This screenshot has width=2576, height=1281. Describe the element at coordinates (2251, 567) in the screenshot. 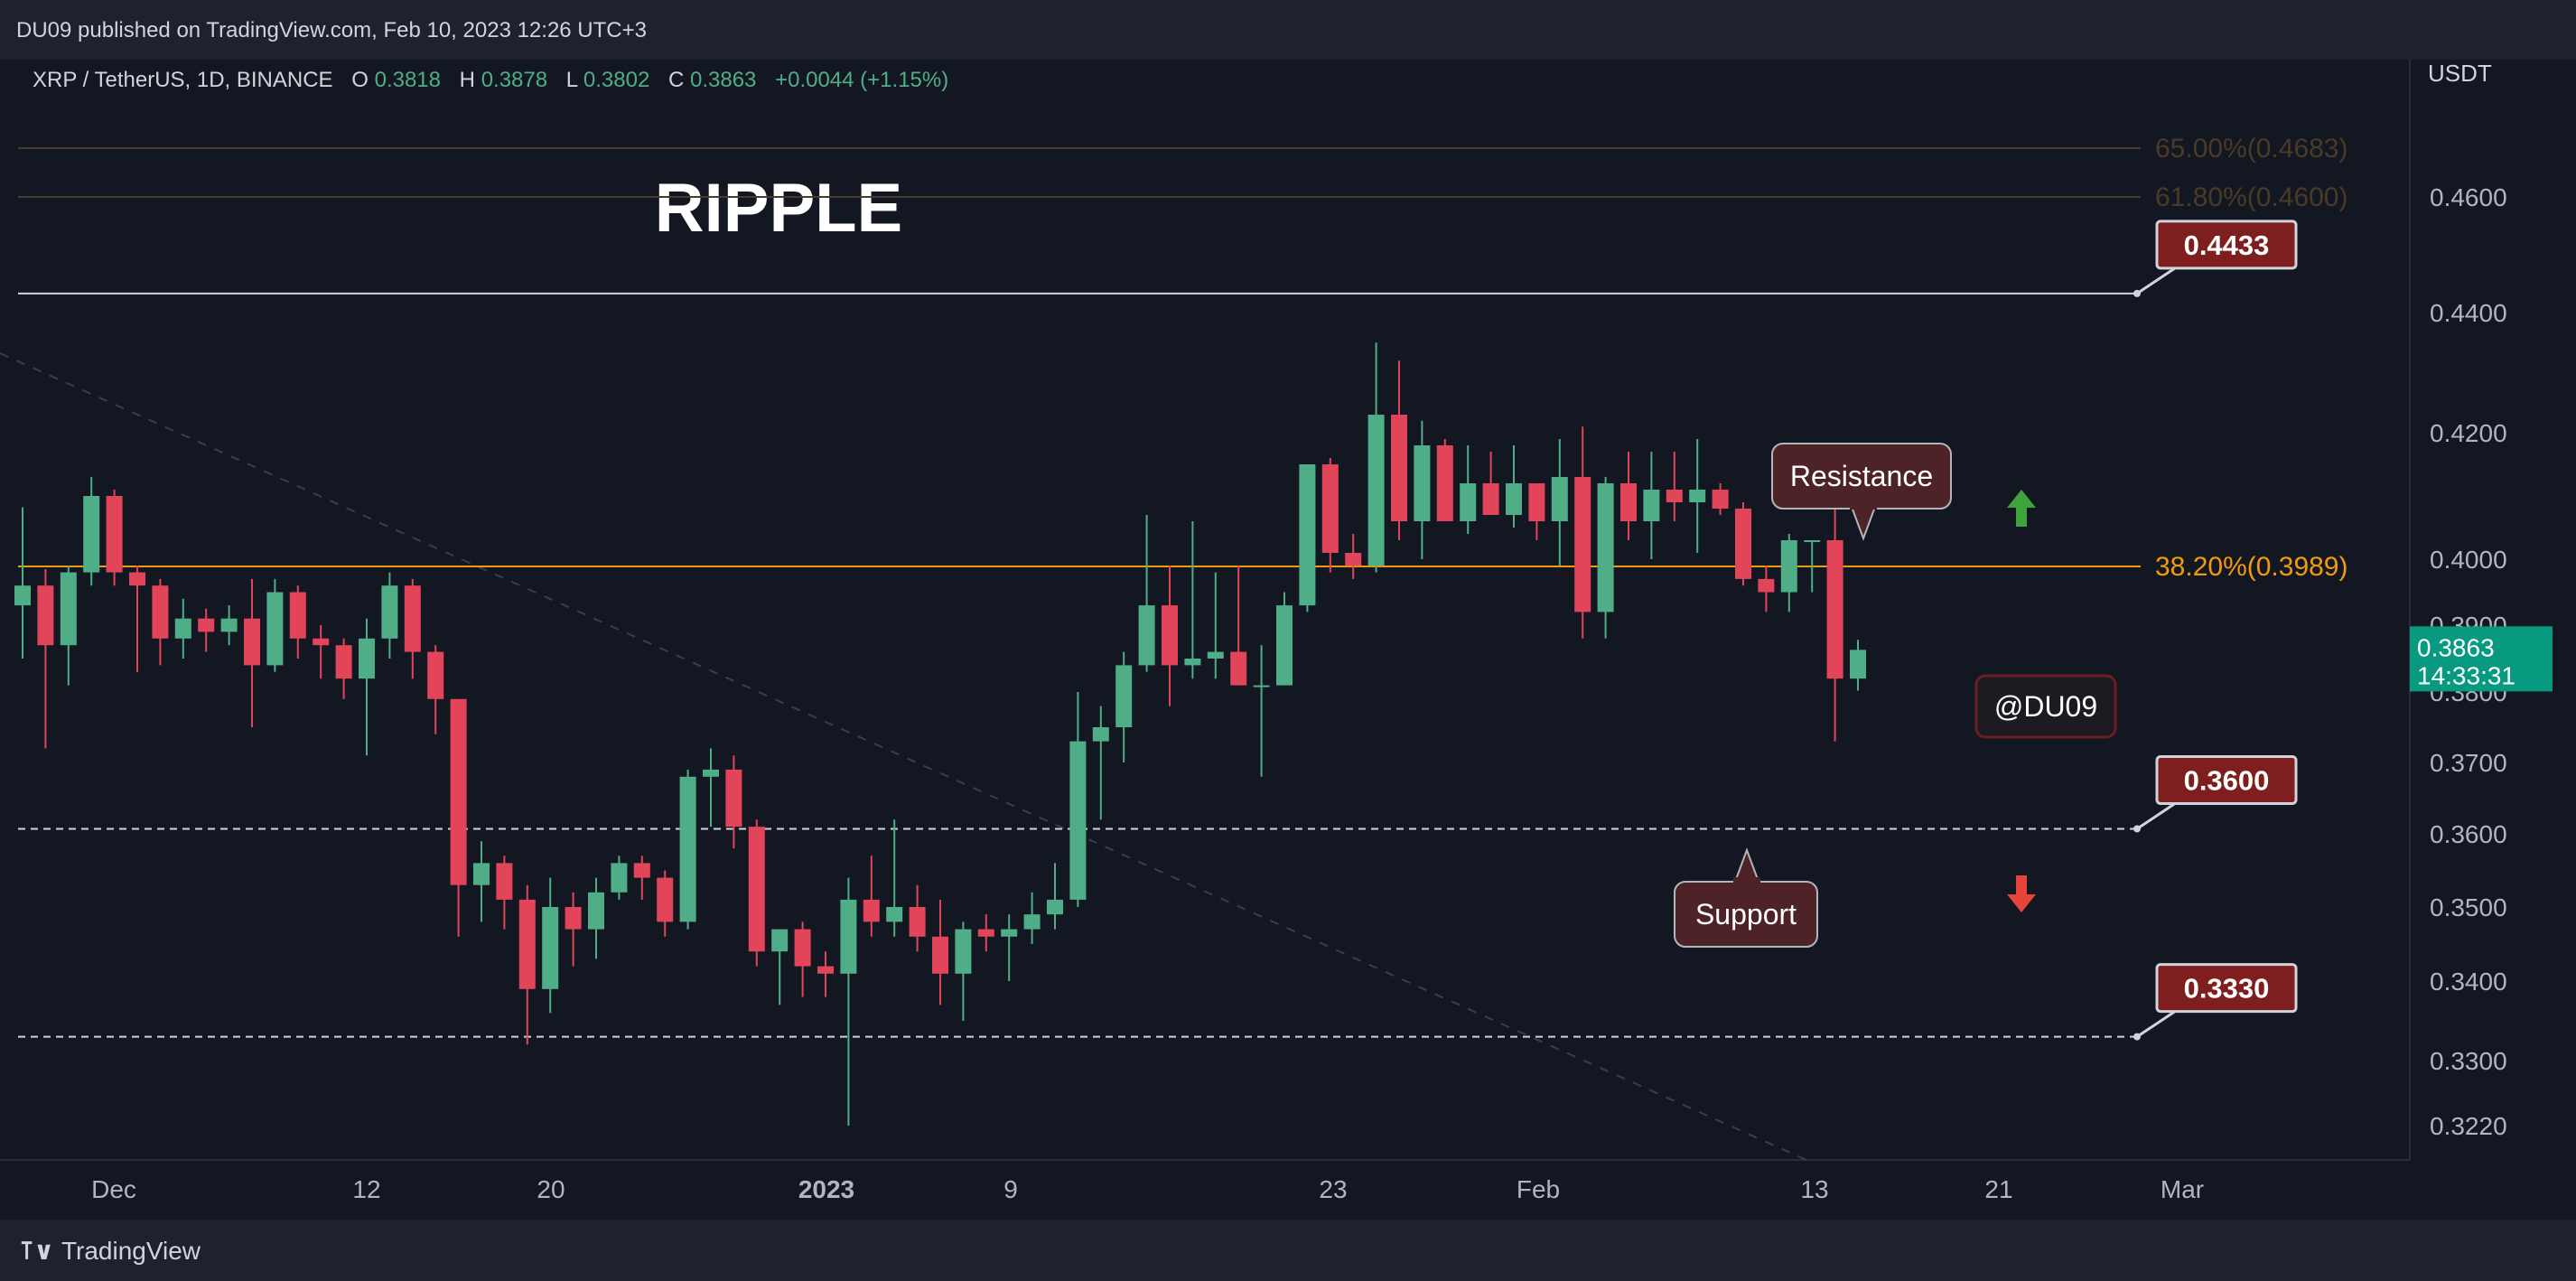

I see `fib-level-label-2: 38.20%(0.3989)` at that location.